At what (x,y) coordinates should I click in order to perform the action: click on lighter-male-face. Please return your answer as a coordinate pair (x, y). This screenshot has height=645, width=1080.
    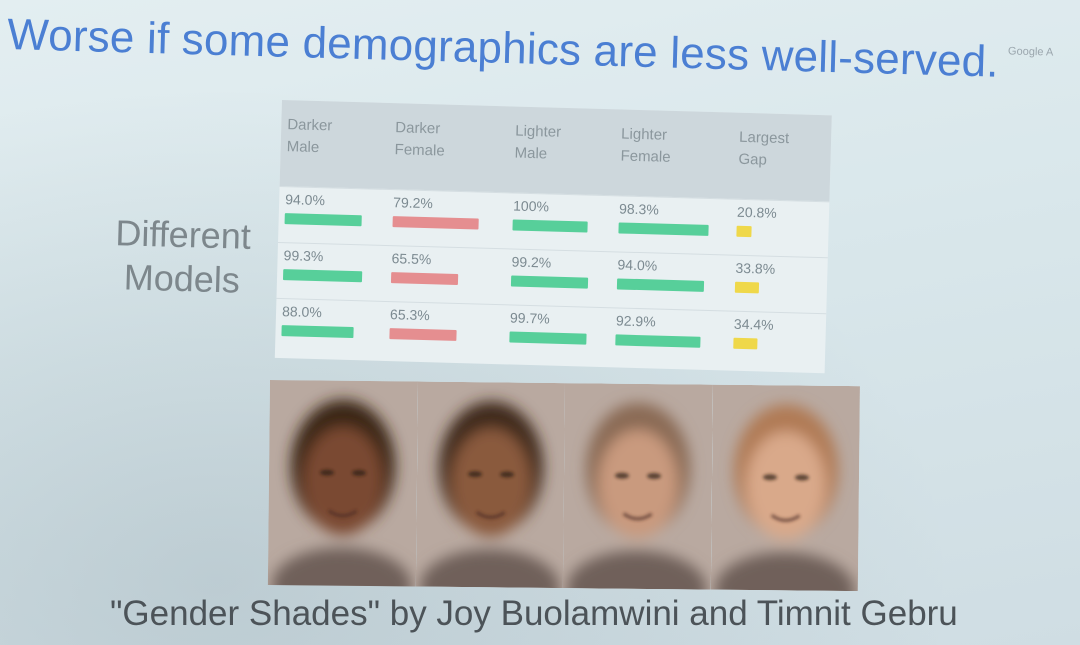
    Looking at the image, I should click on (637, 486).